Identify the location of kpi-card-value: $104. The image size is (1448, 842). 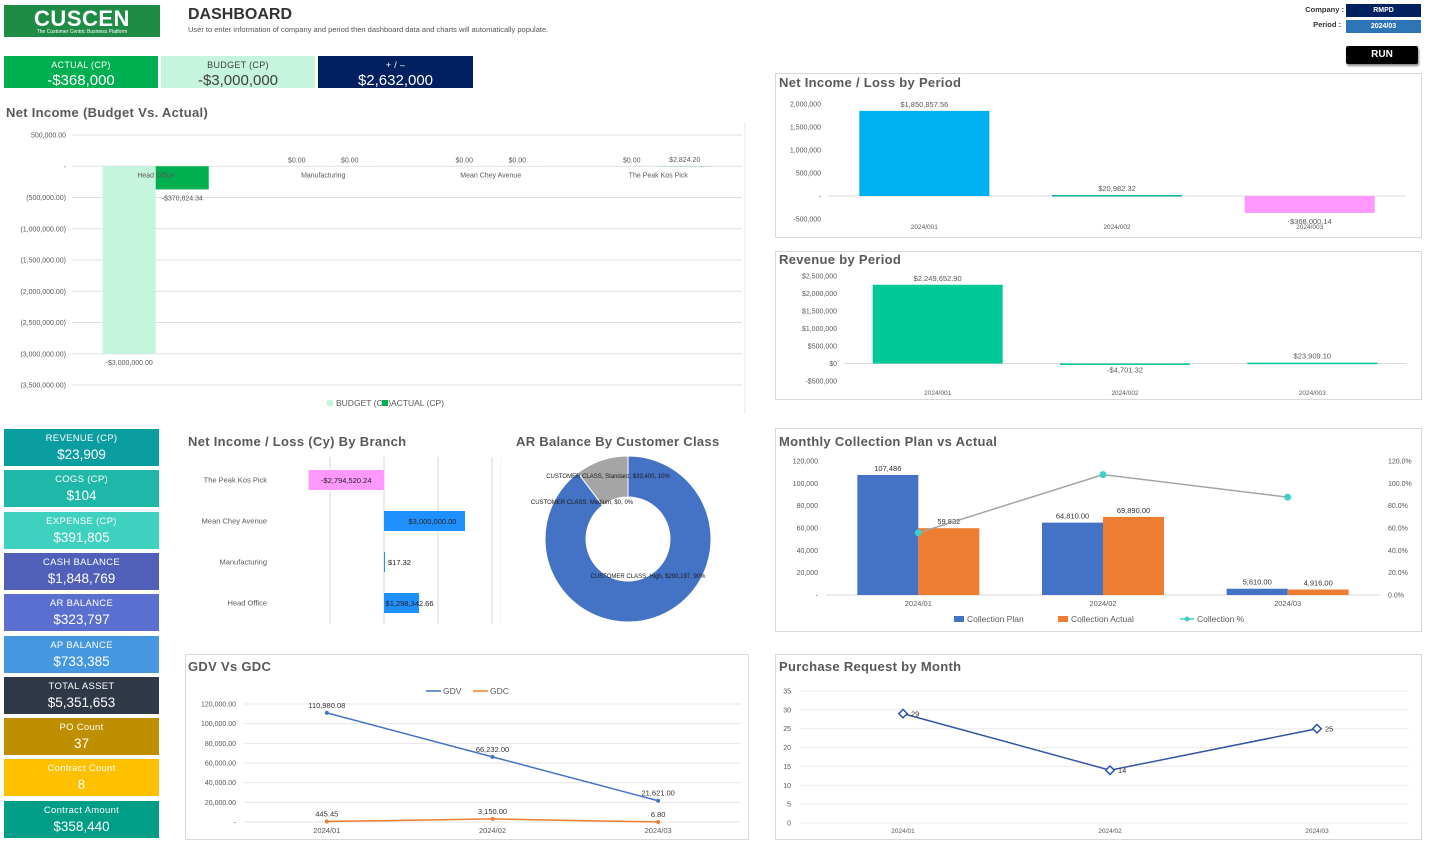
(81, 496).